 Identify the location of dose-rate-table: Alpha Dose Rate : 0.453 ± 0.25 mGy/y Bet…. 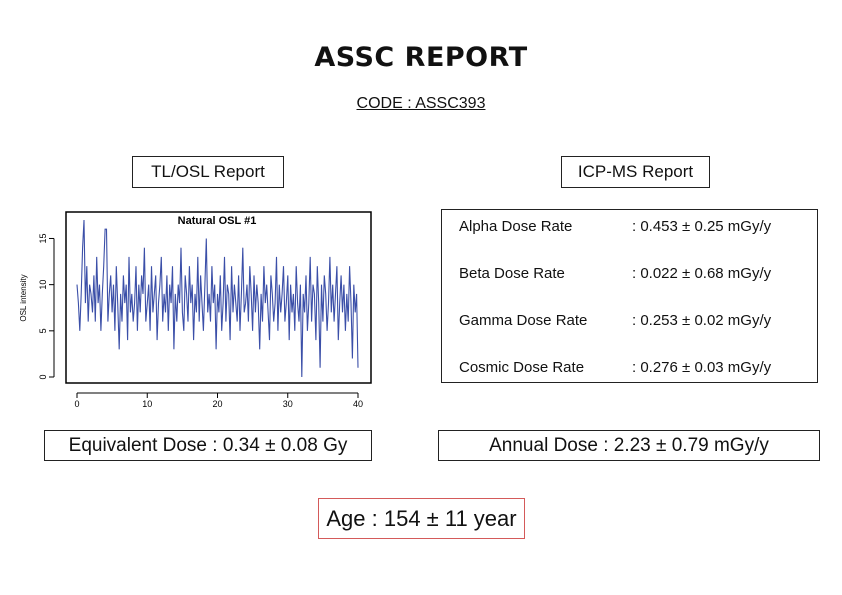
(629, 296).